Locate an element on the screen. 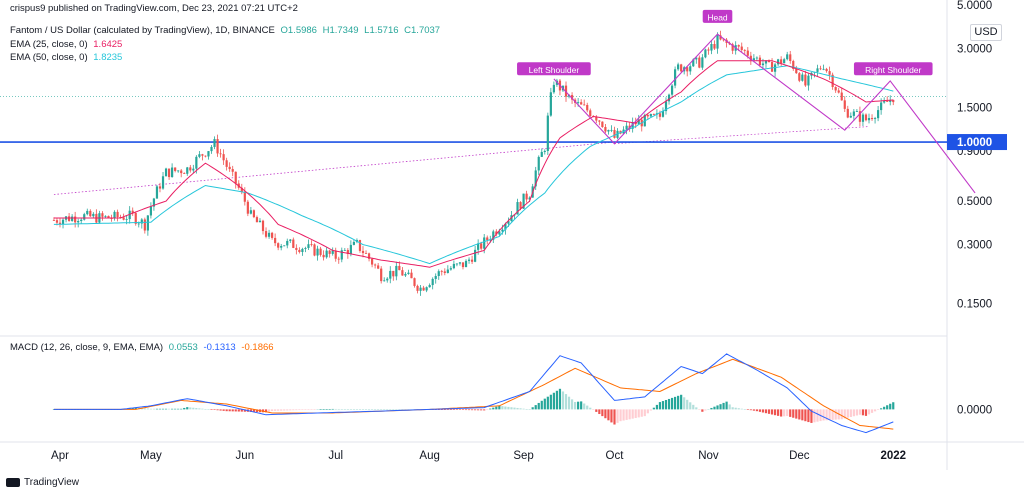 The height and width of the screenshot is (496, 1024). currency-button: USD is located at coordinates (986, 32).